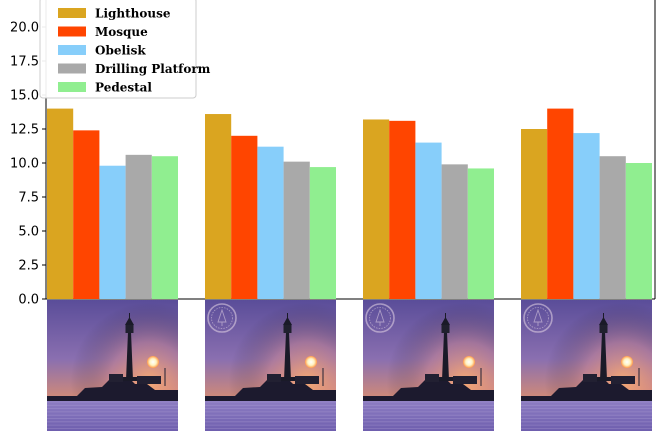 The width and height of the screenshot is (670, 435). Describe the element at coordinates (133, 14) in the screenshot. I see `legend-entry-label: Lighthouse` at that location.